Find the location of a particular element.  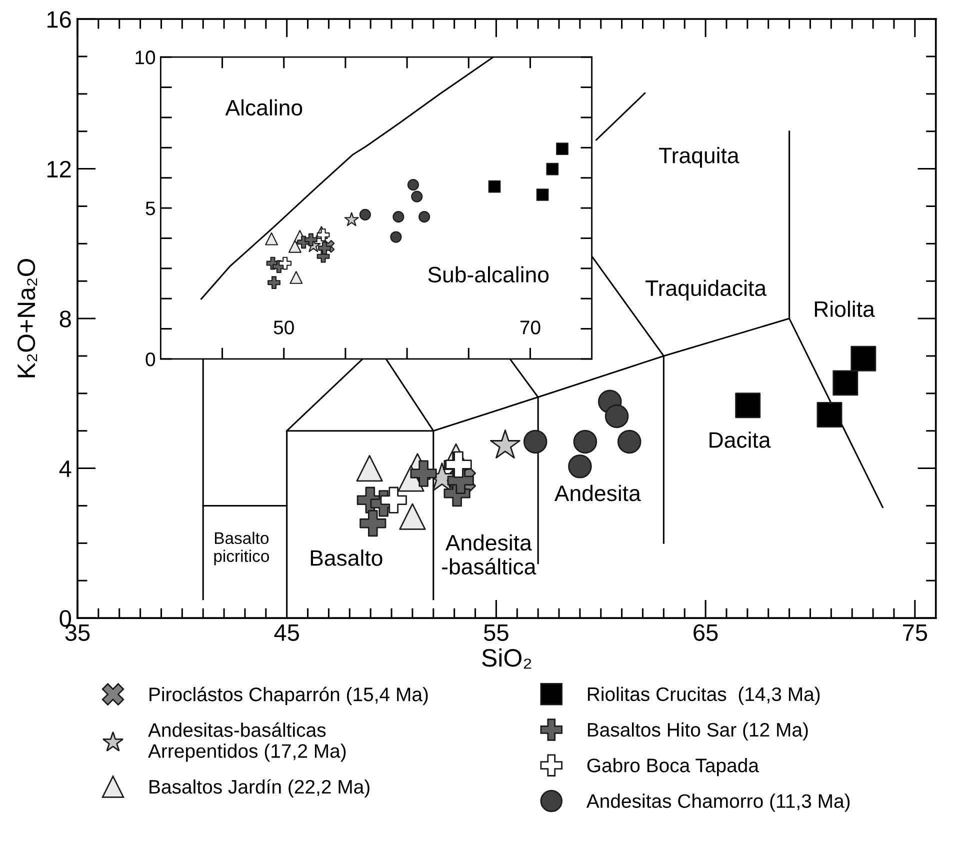

legend-label: Andesitas Chamorro (11,3 Ma) is located at coordinates (718, 803).